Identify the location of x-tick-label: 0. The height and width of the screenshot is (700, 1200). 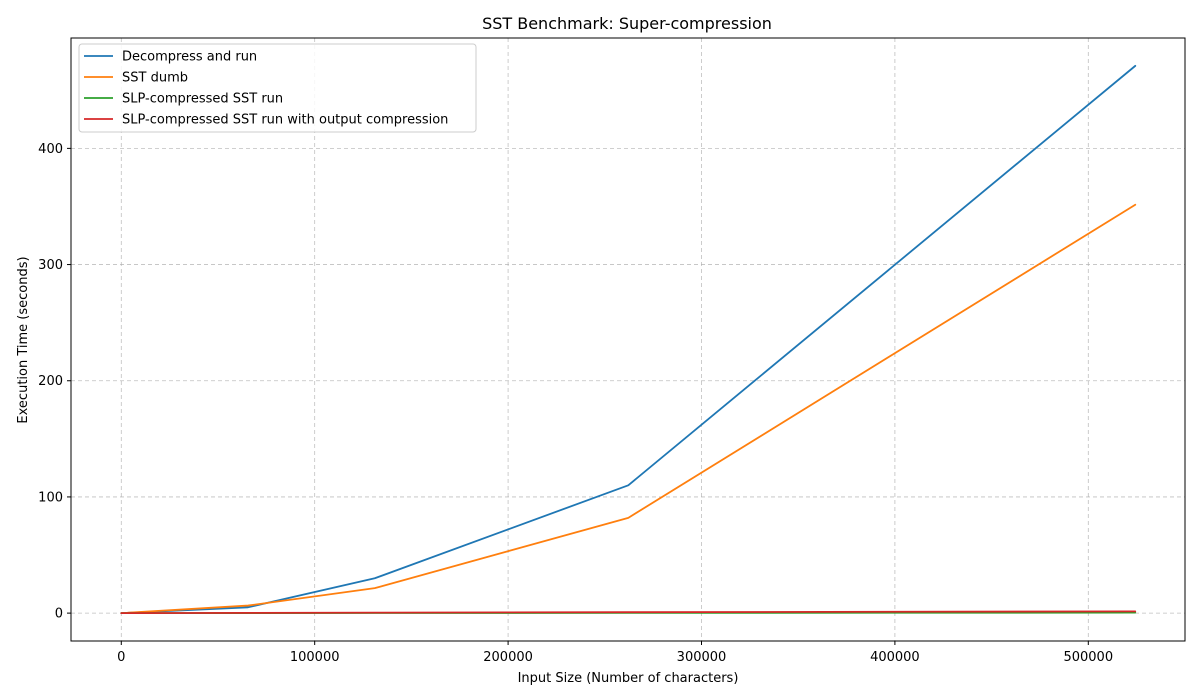
(121, 657).